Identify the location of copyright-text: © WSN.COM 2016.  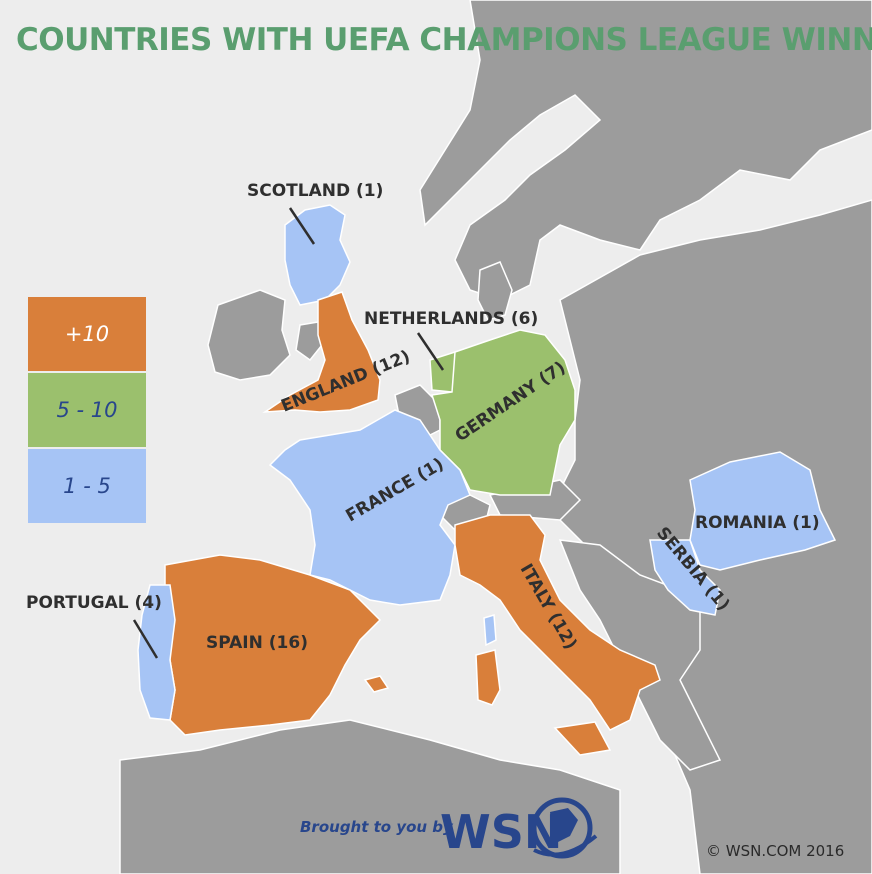
(775, 851).